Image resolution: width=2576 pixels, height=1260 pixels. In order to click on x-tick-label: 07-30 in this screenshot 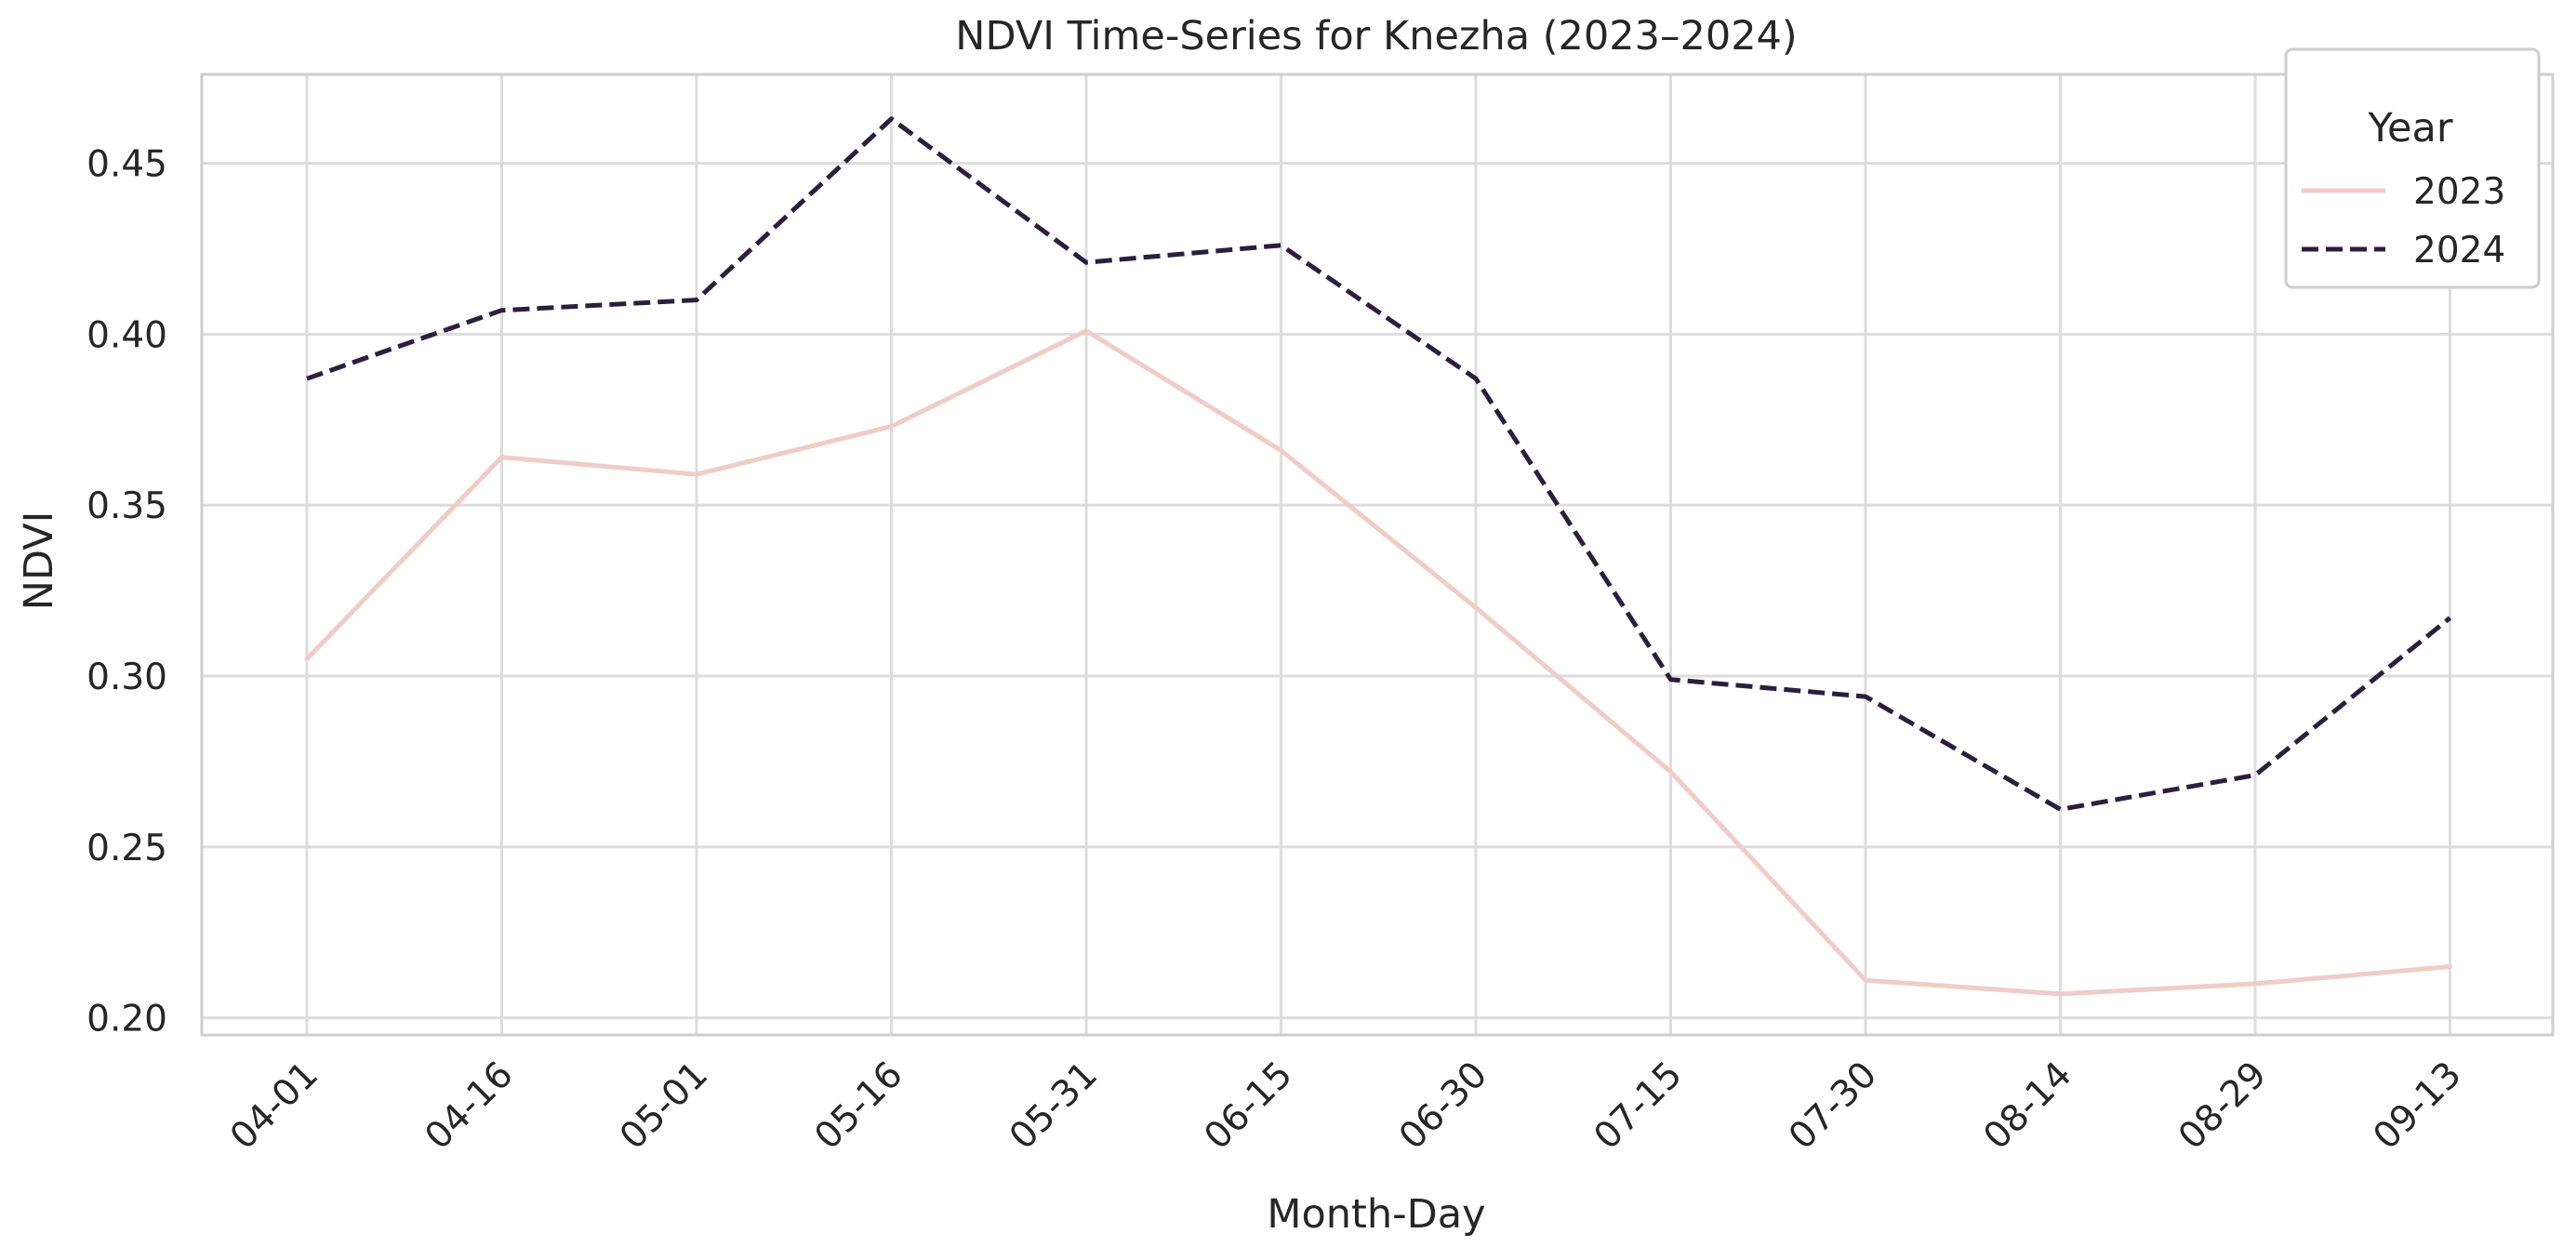, I will do `click(1833, 1106)`.